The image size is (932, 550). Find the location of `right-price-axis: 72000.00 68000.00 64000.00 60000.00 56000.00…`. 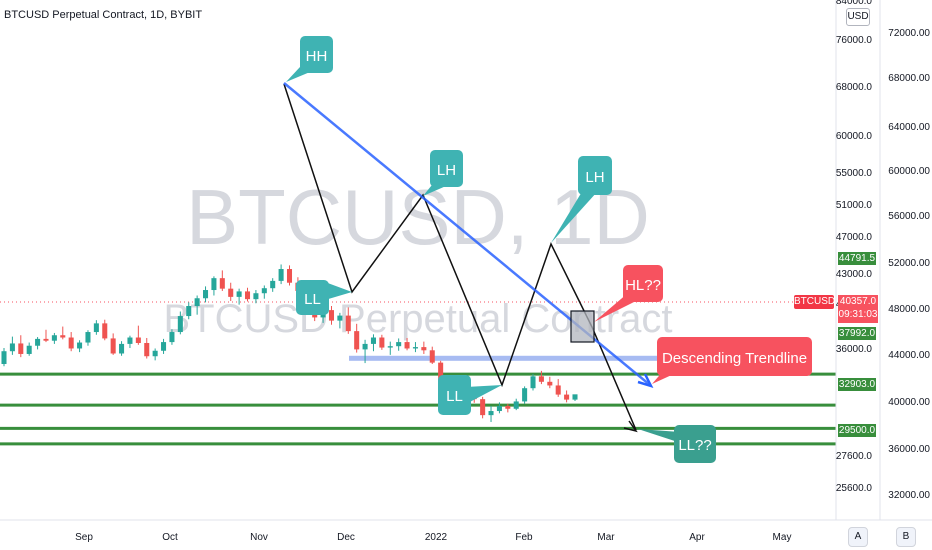

right-price-axis: 72000.00 68000.00 64000.00 60000.00 56000.00… is located at coordinates (909, 264).